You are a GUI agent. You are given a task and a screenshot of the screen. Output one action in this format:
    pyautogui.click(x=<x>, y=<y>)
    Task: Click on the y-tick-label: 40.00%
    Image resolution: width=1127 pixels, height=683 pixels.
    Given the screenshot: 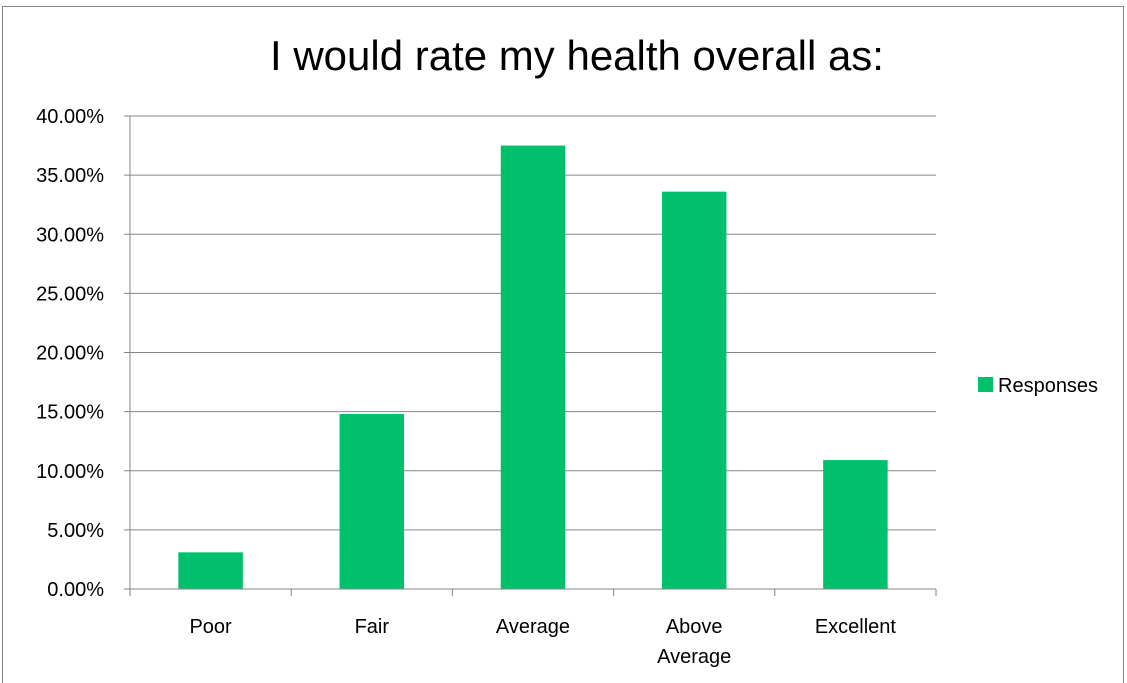 What is the action you would take?
    pyautogui.click(x=70, y=117)
    